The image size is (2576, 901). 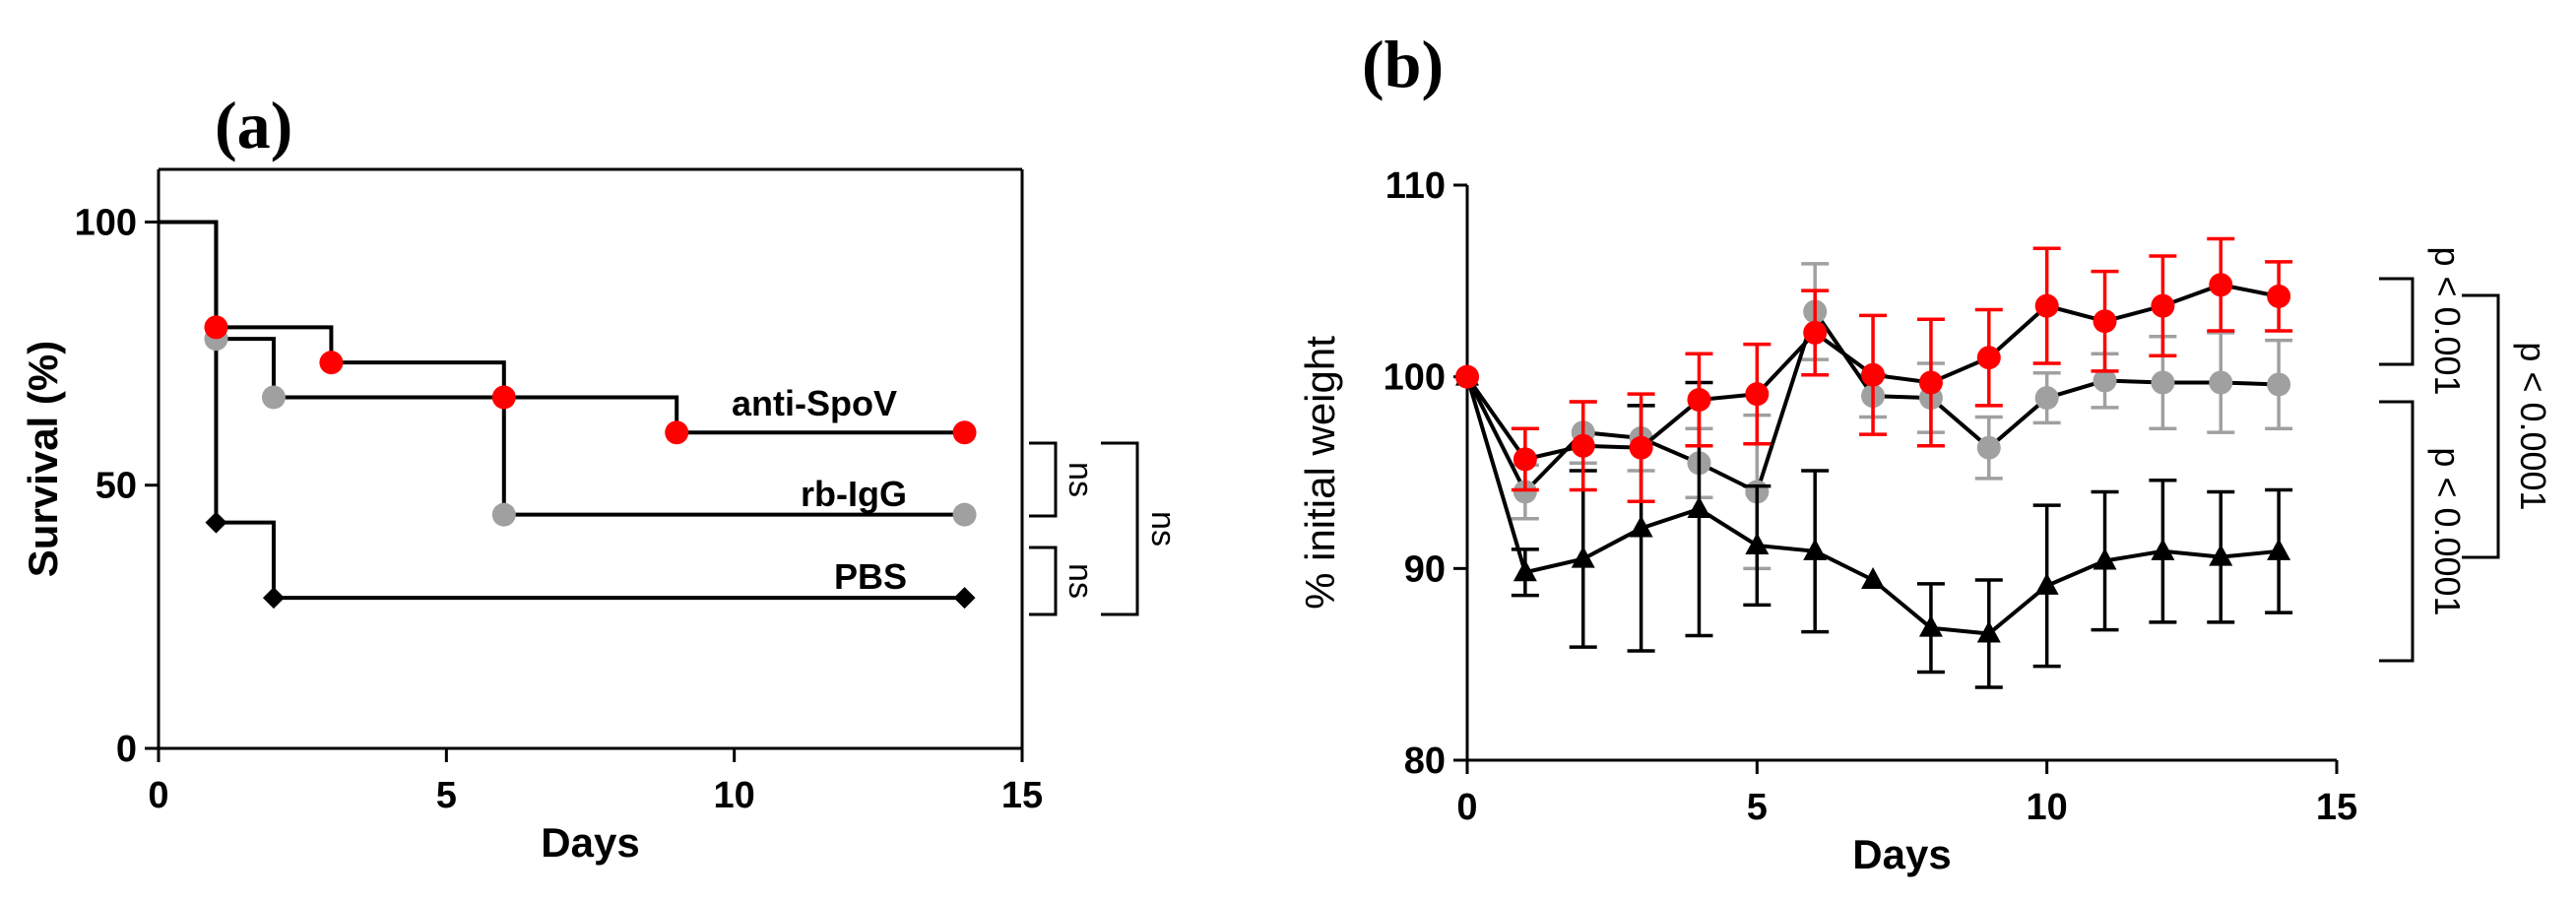 What do you see at coordinates (2533, 426) in the screenshot?
I see `p-label-2: p < 0.0001` at bounding box center [2533, 426].